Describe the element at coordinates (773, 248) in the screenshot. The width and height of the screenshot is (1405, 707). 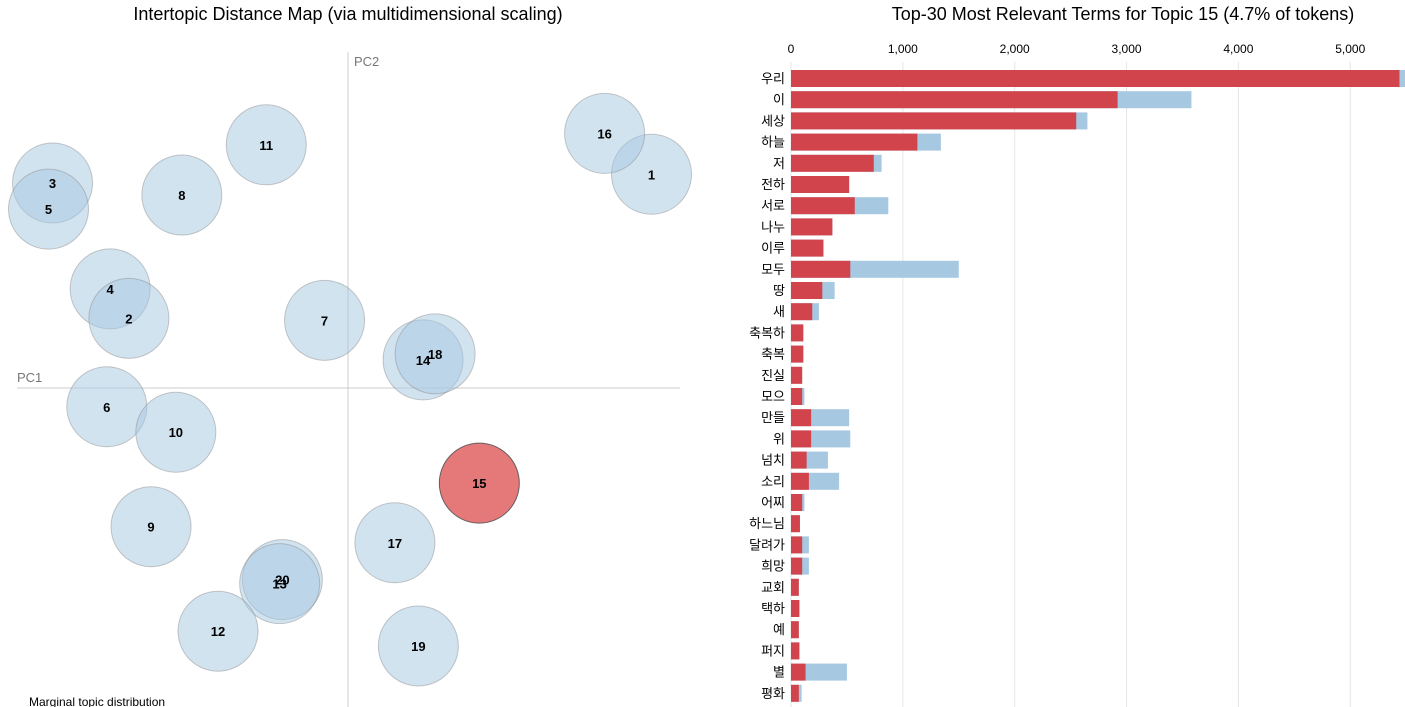
I see `term-label: 이루` at that location.